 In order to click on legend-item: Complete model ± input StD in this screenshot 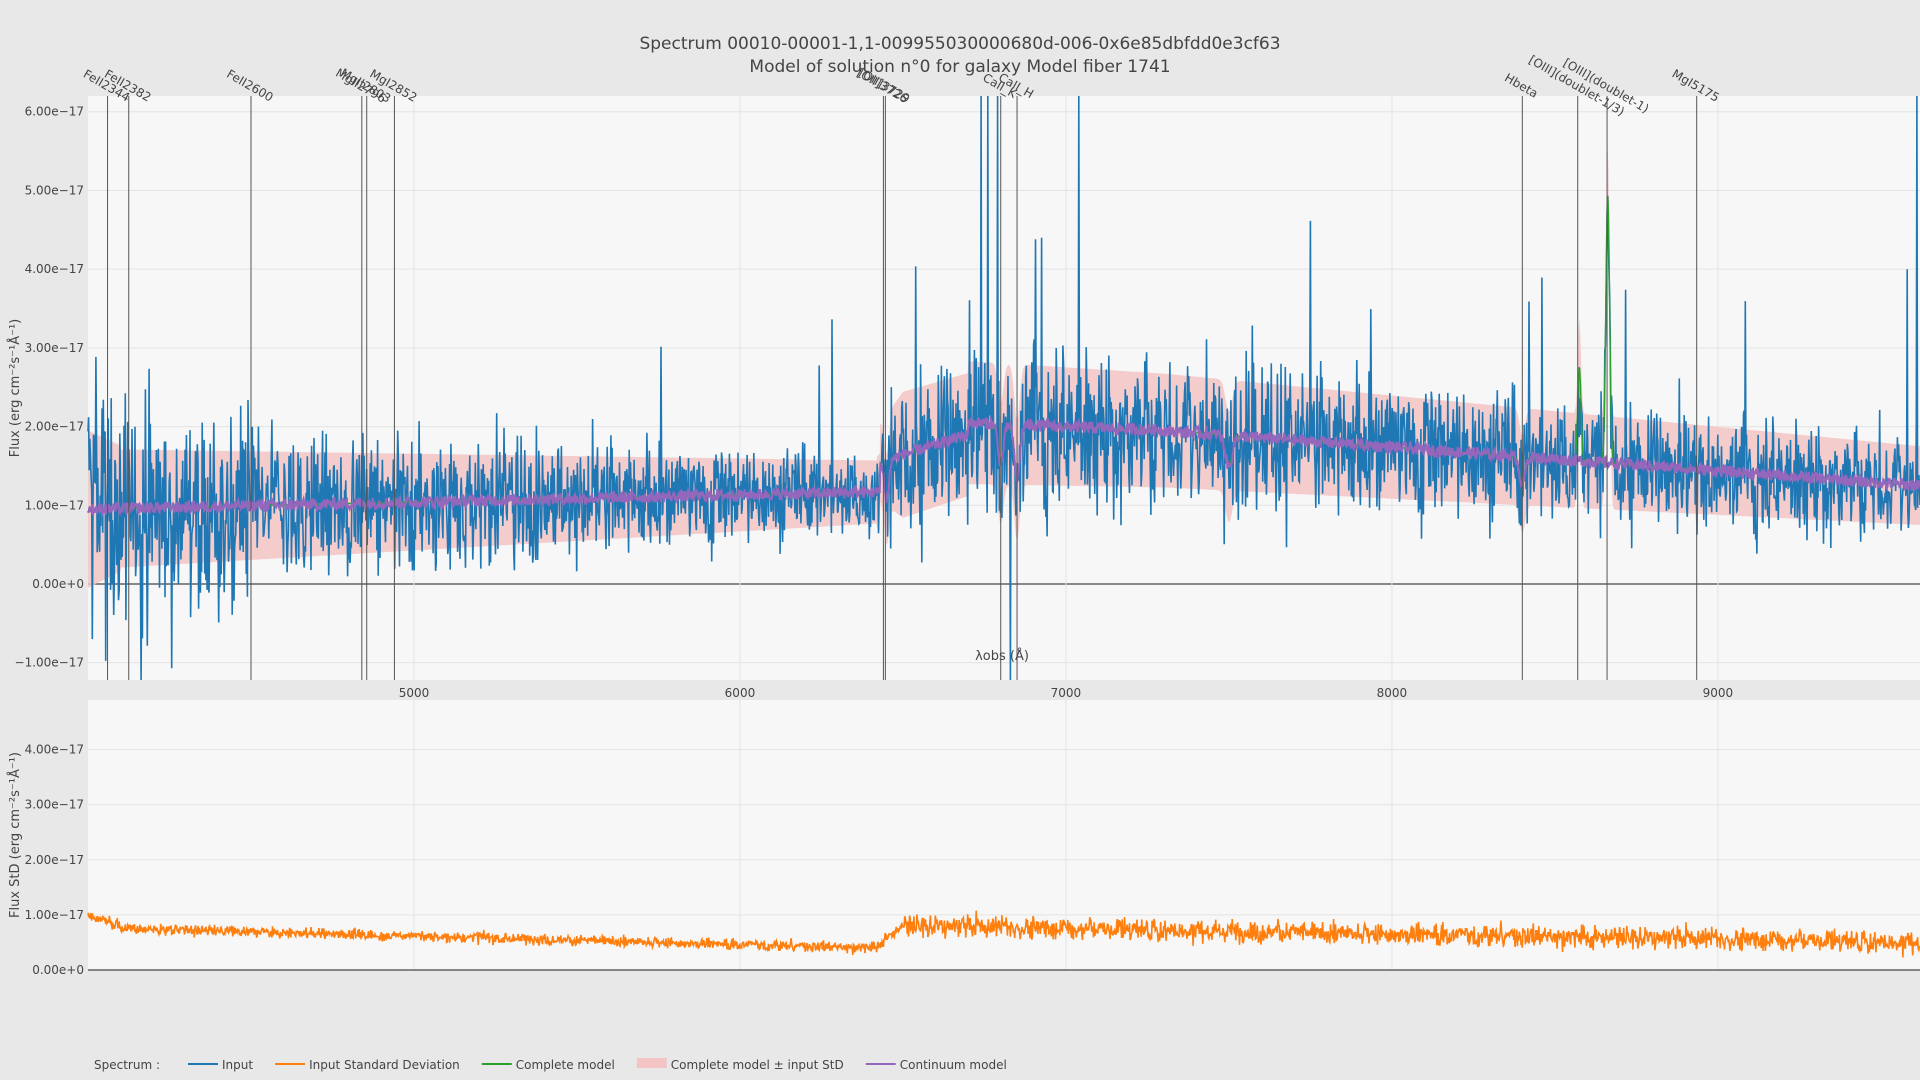, I will do `click(740, 1065)`.